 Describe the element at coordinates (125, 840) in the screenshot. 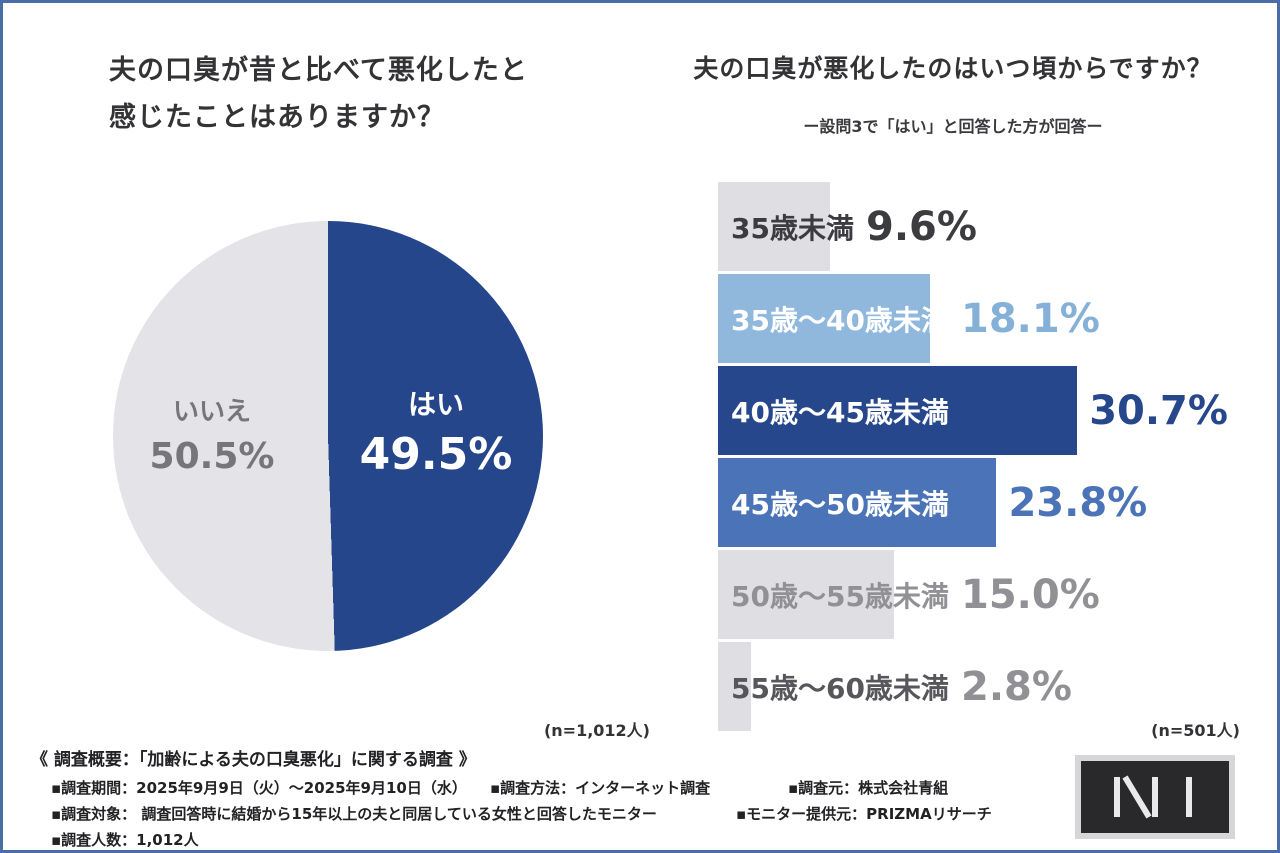

I see `survey-respondents: ▪調査人数：1,012人` at that location.